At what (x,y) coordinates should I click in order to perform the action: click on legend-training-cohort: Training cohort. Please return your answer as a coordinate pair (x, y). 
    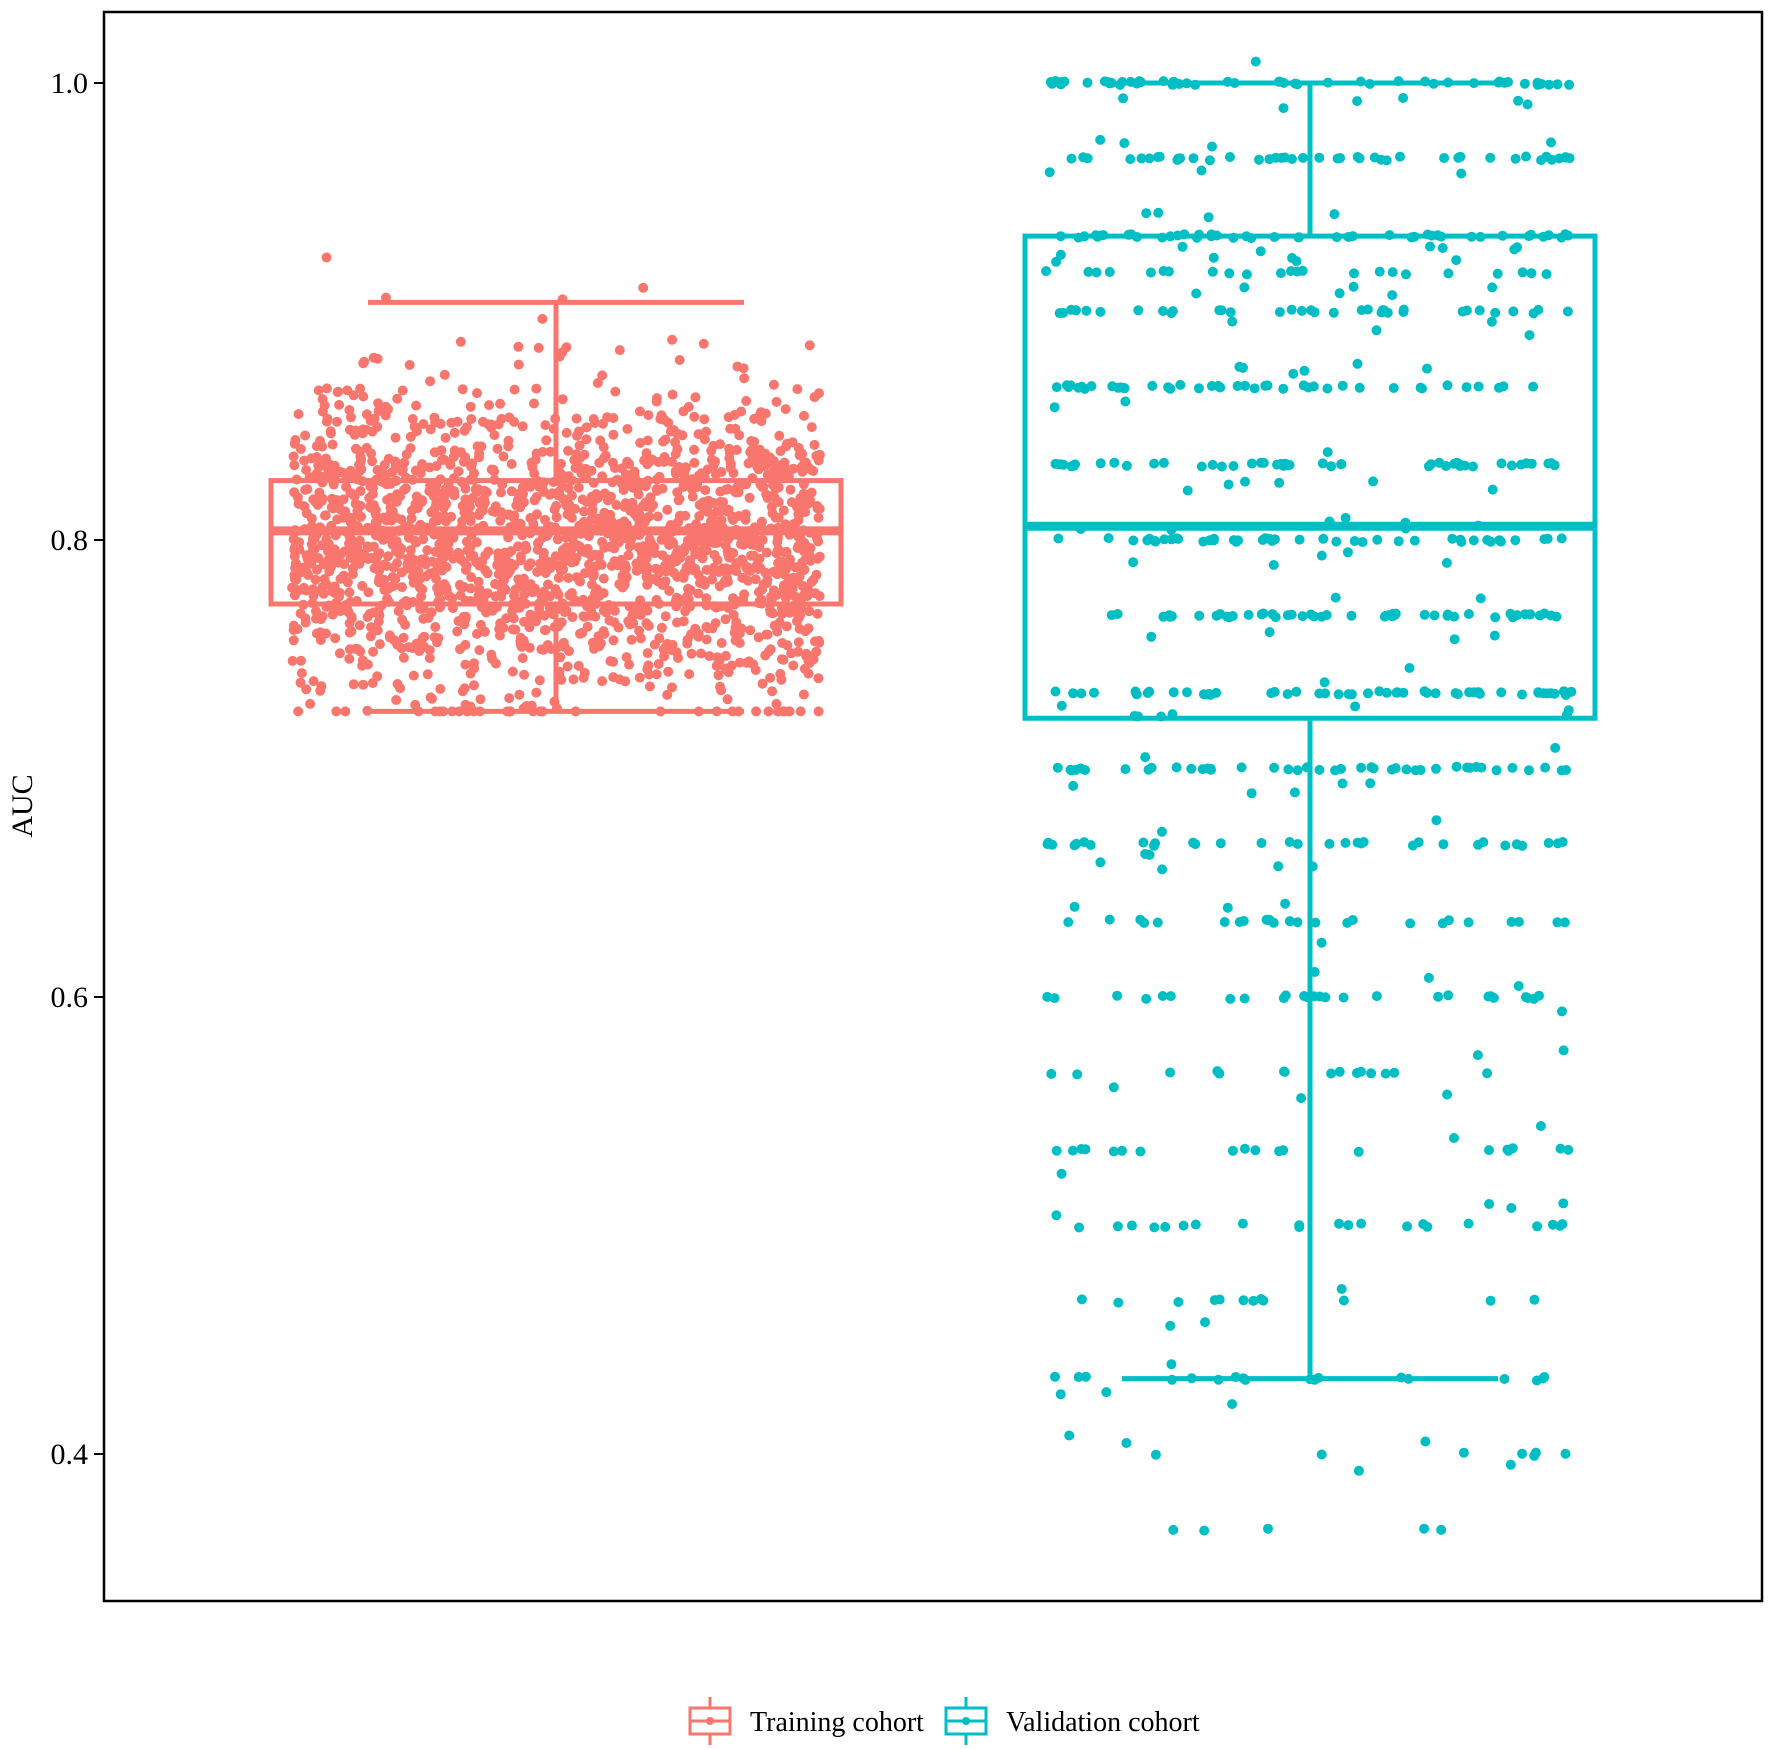
    Looking at the image, I should click on (806, 1721).